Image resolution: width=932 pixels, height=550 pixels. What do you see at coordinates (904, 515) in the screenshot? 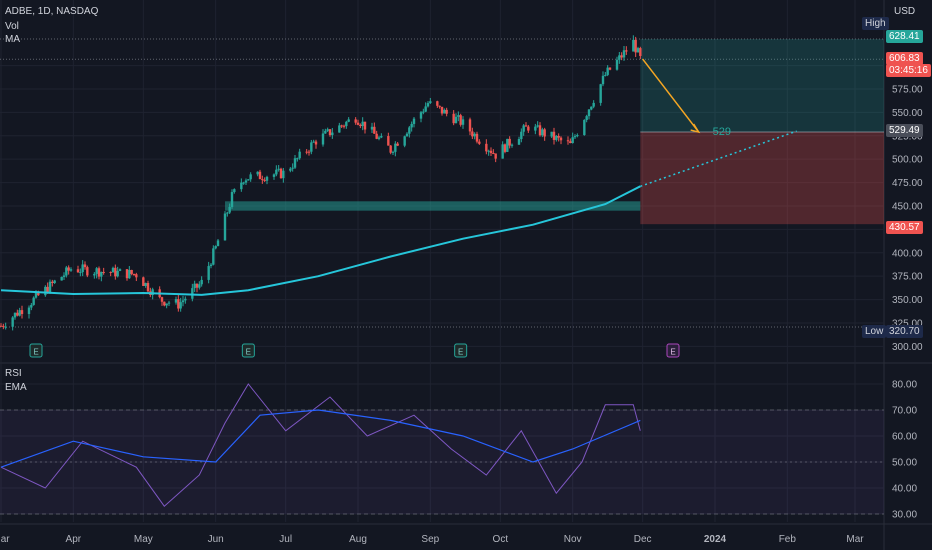
I see `rsi-tick-label: 30.00` at bounding box center [904, 515].